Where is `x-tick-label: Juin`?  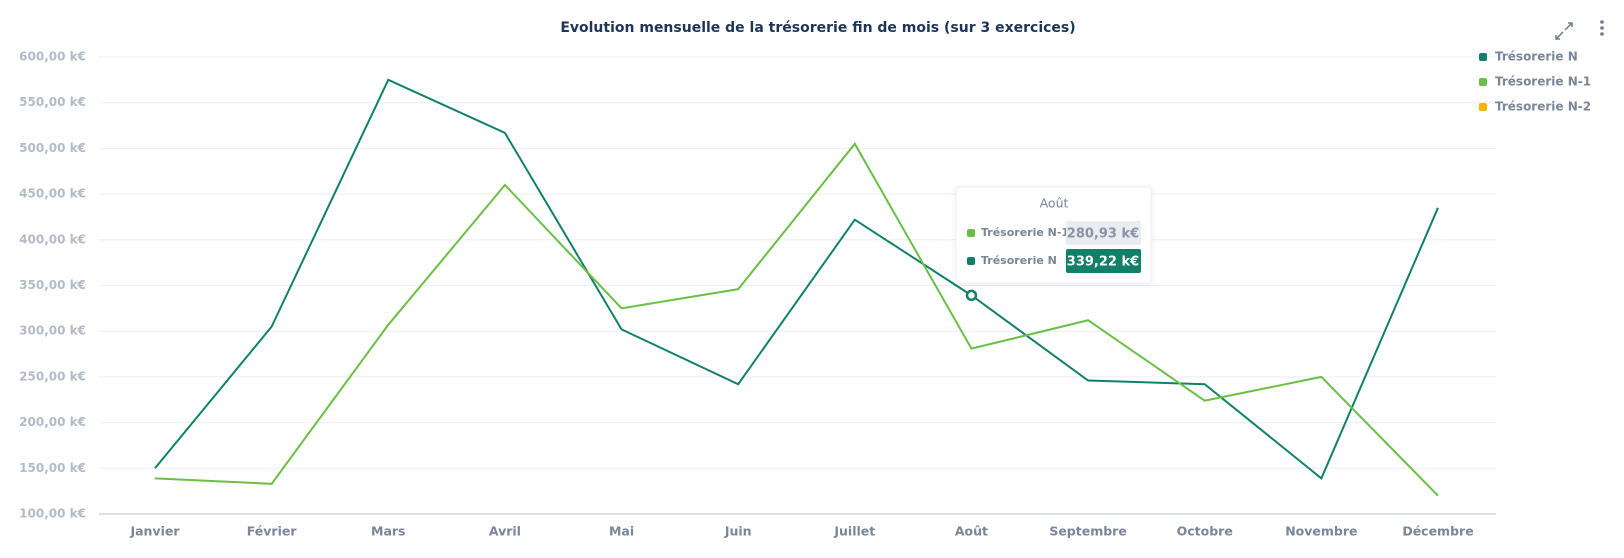
x-tick-label: Juin is located at coordinates (738, 531).